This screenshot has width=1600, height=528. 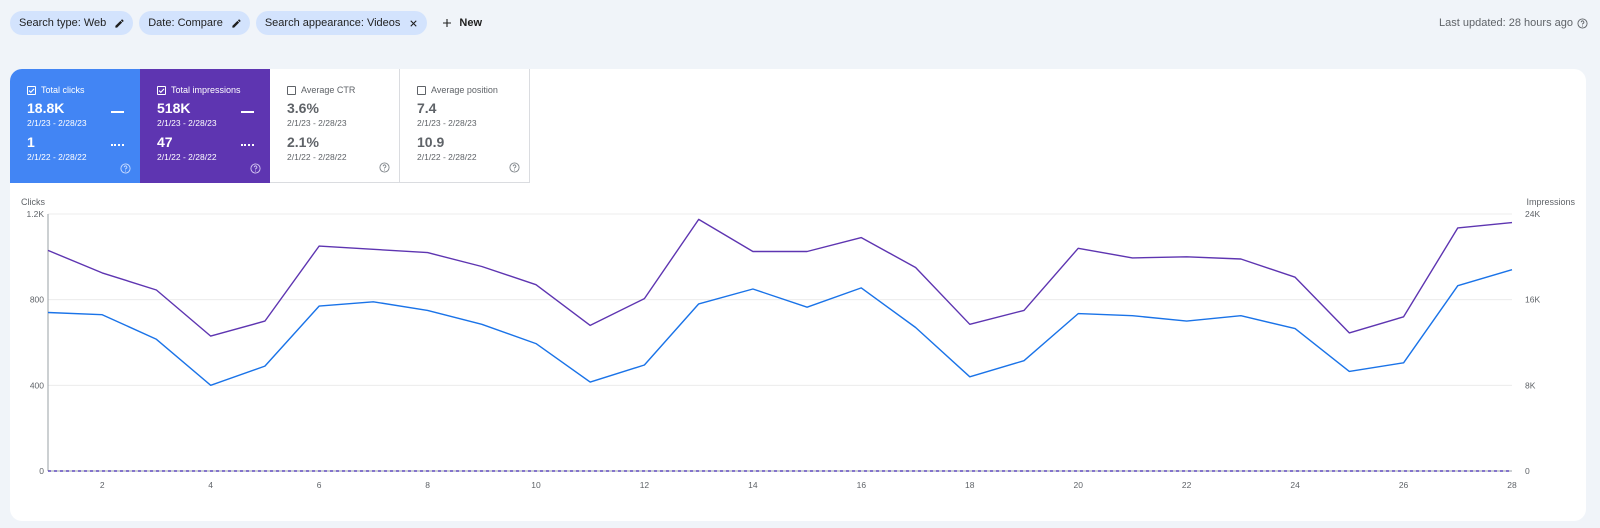 What do you see at coordinates (332, 23) in the screenshot?
I see `filter-chip-label: Search appearance: Videos` at bounding box center [332, 23].